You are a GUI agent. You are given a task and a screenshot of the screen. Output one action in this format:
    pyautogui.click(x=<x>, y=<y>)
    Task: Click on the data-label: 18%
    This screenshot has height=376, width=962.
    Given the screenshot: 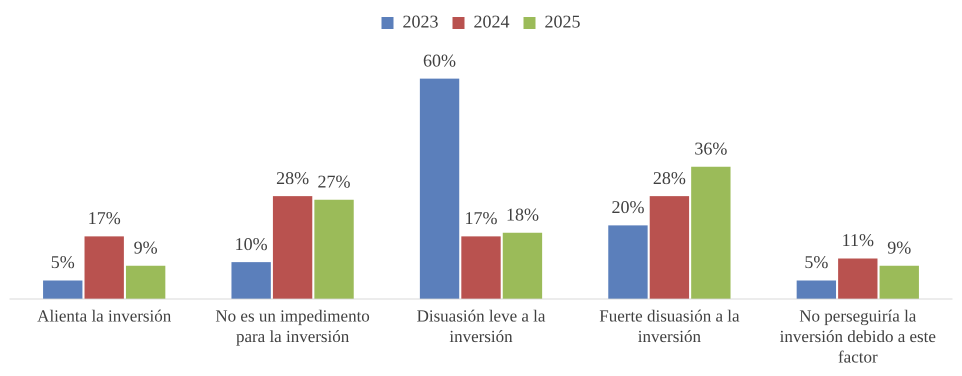 What is the action you would take?
    pyautogui.click(x=522, y=214)
    